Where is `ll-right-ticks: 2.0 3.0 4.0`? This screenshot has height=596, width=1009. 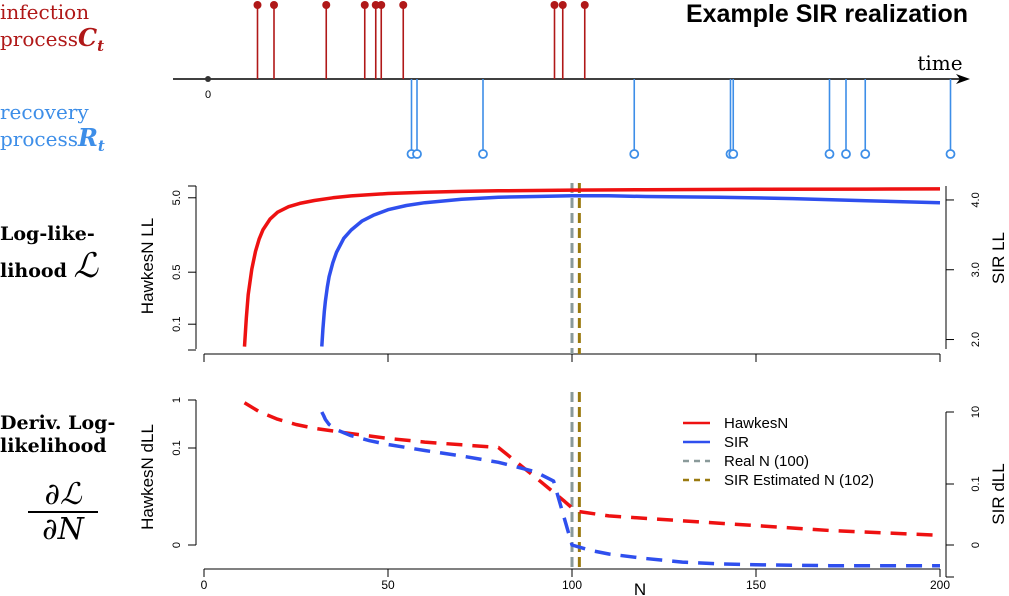 ll-right-ticks: 2.0 3.0 4.0 is located at coordinates (964, 269).